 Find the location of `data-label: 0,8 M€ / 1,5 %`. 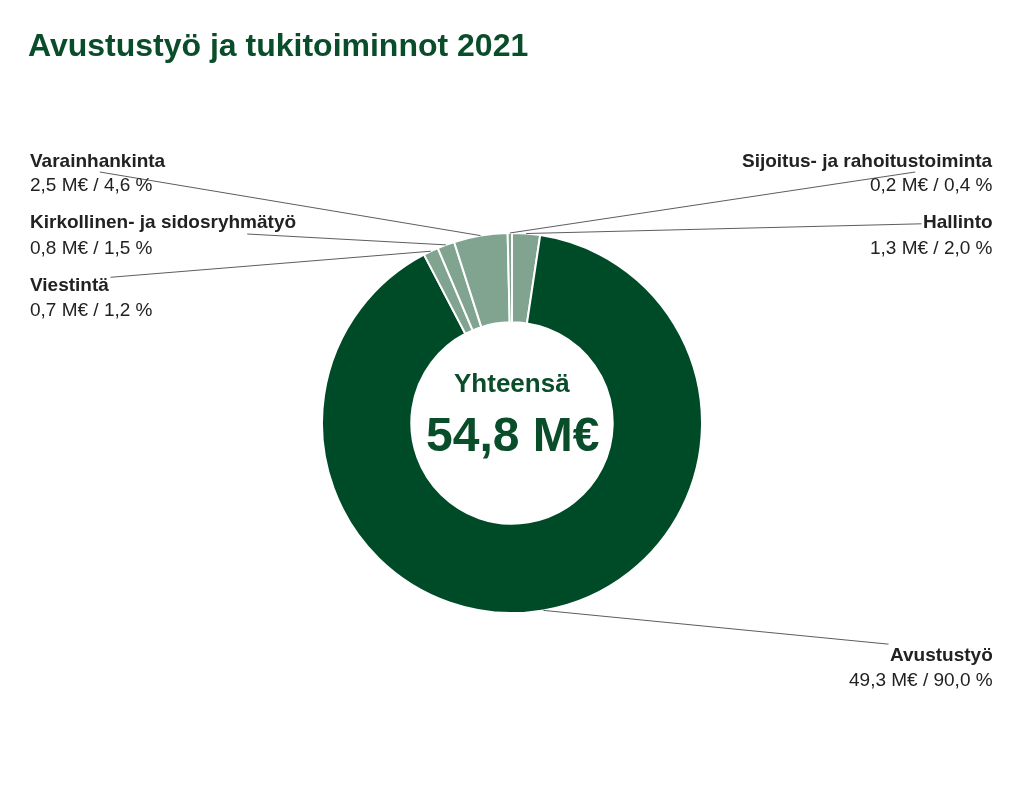

data-label: 0,8 M€ / 1,5 % is located at coordinates (91, 247).